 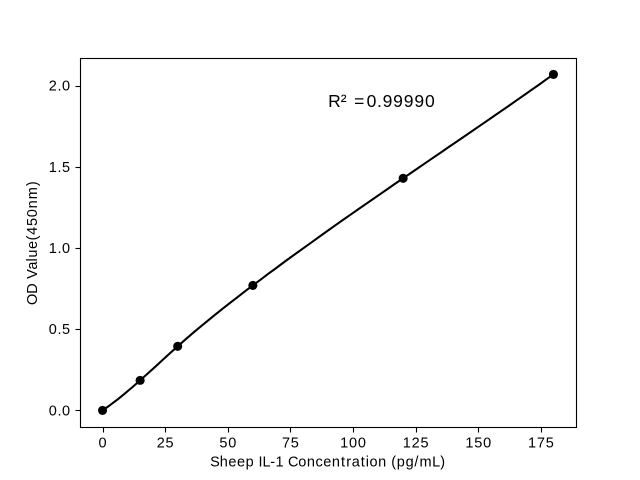 I want to click on svg-text: 0.5, so click(x=59, y=330).